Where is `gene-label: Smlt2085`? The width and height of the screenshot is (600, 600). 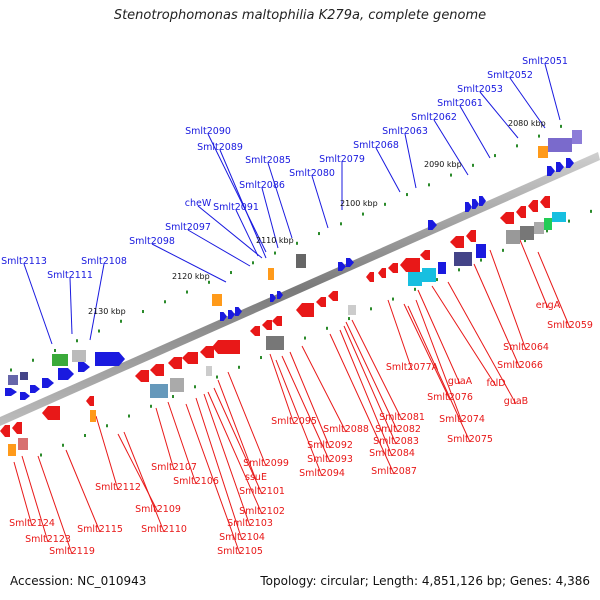 gene-label: Smlt2085 is located at coordinates (268, 160).